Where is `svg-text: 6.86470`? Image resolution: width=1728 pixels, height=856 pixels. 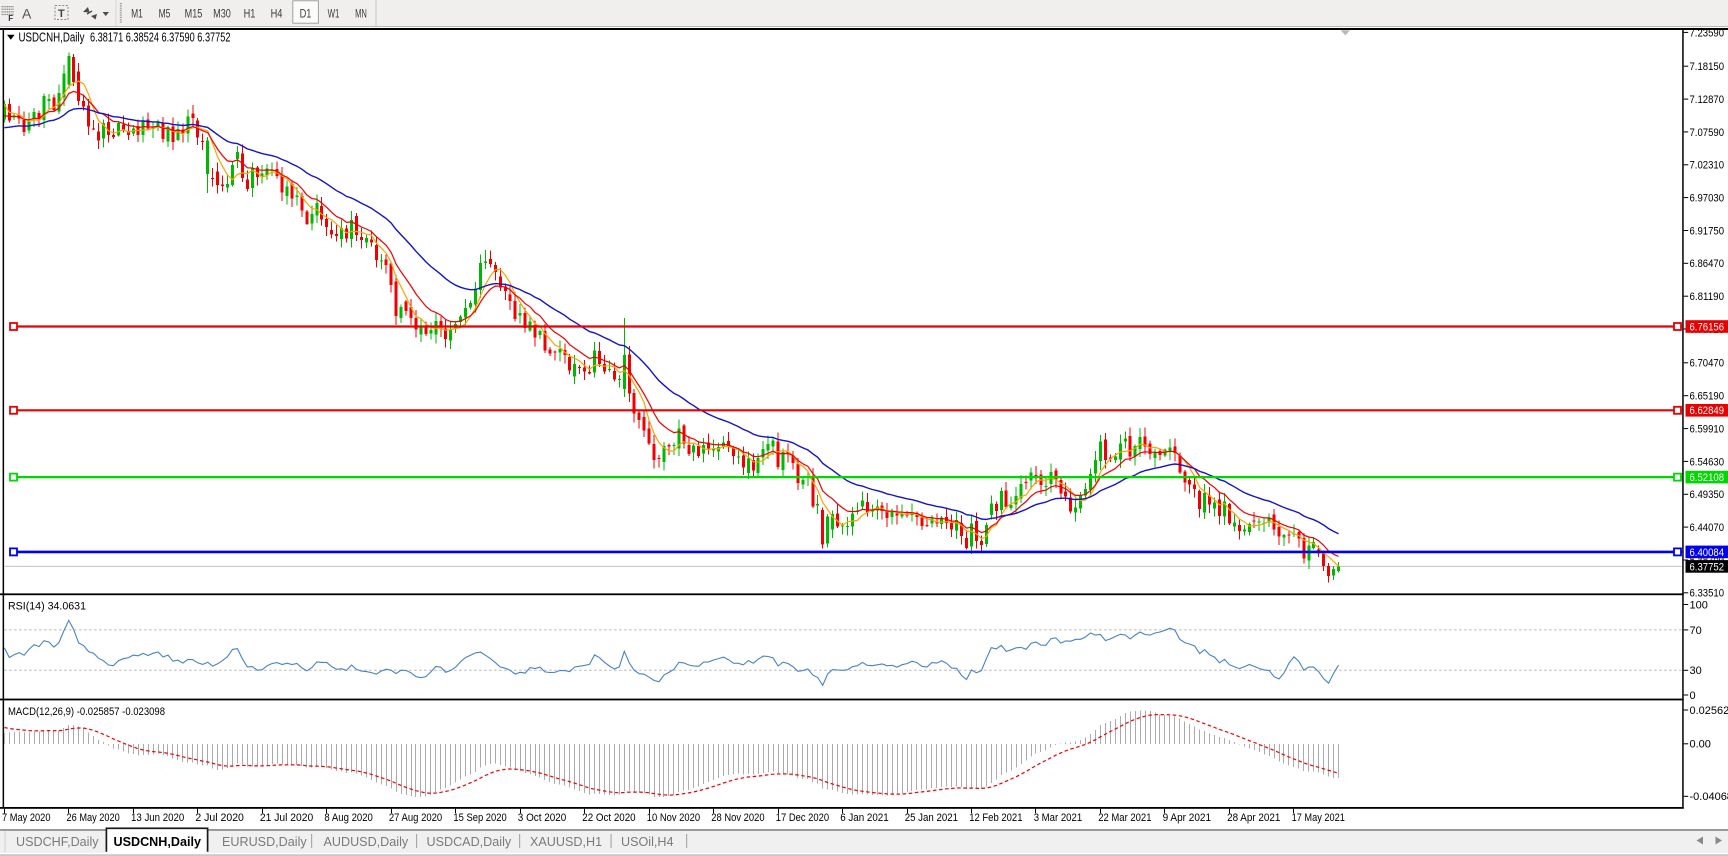 svg-text: 6.86470 is located at coordinates (1707, 264).